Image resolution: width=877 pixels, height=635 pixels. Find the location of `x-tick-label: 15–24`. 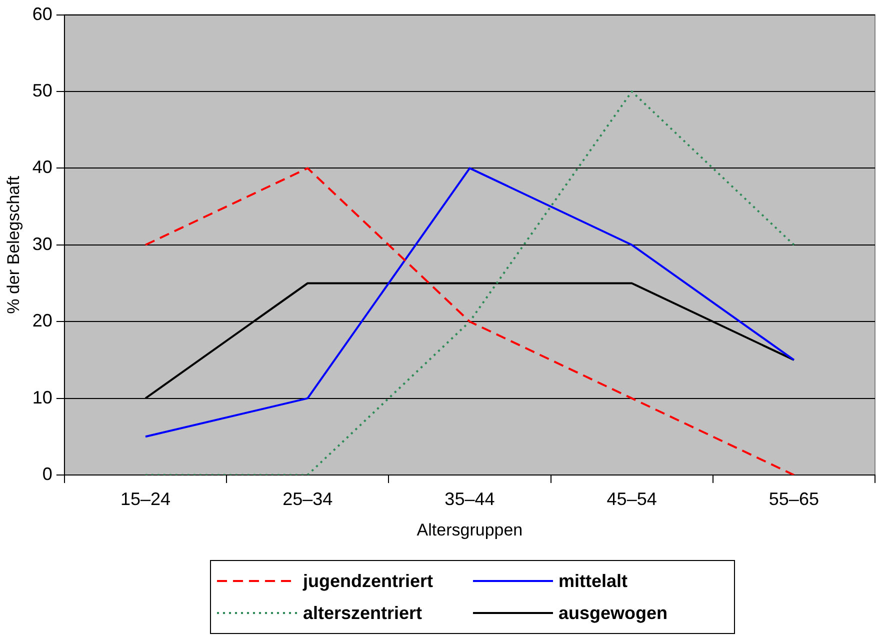

x-tick-label: 15–24 is located at coordinates (145, 498).